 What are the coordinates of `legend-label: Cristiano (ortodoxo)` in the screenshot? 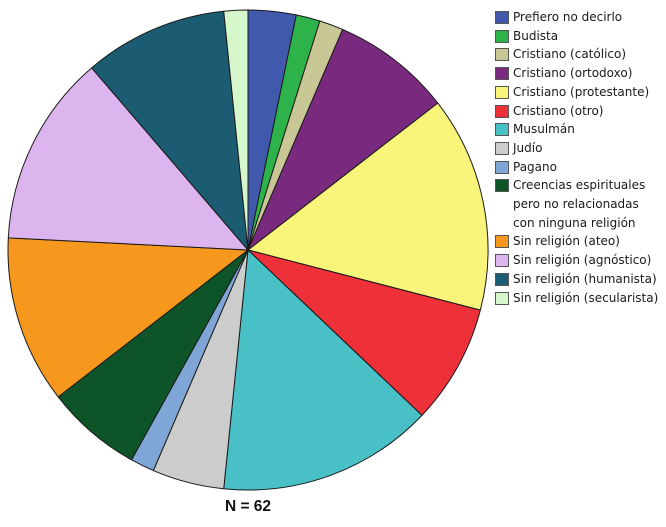 It's located at (573, 73).